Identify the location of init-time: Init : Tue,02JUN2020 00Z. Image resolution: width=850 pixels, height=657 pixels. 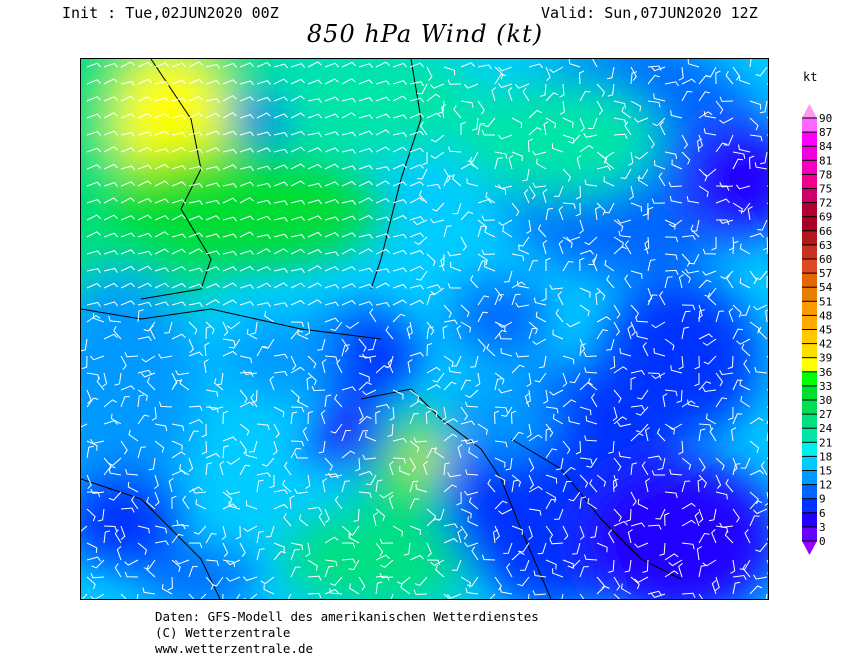
(170, 13).